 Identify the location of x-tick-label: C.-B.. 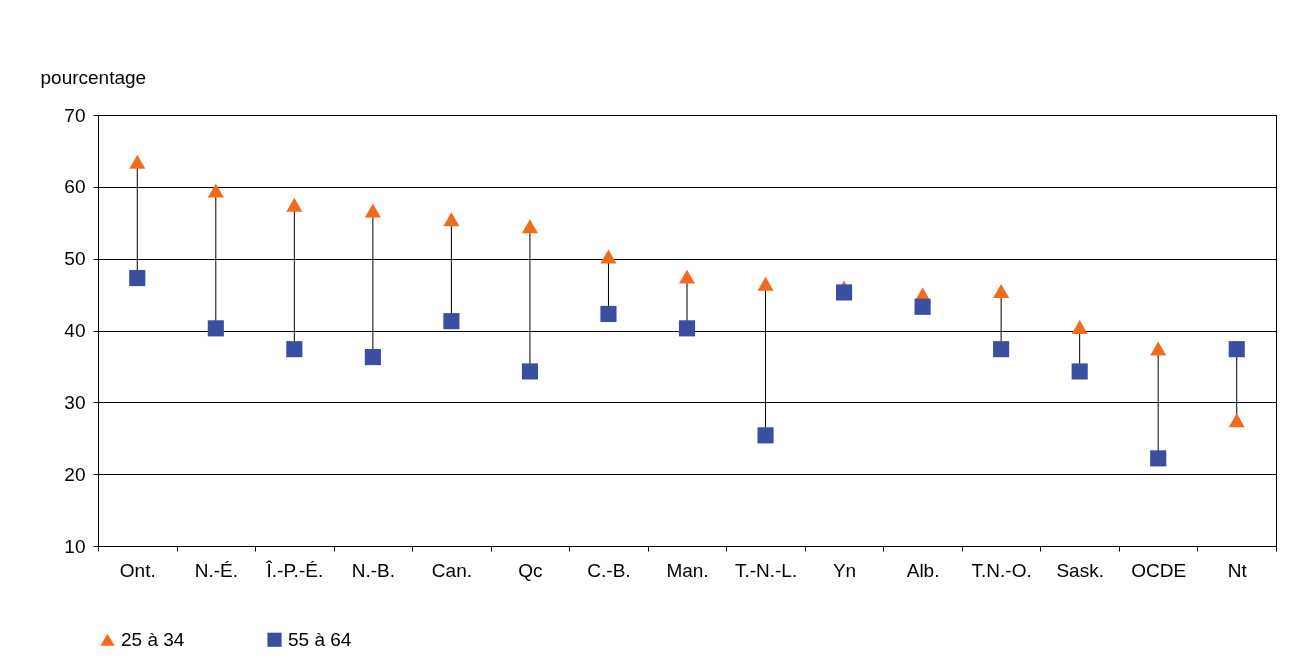
(609, 570).